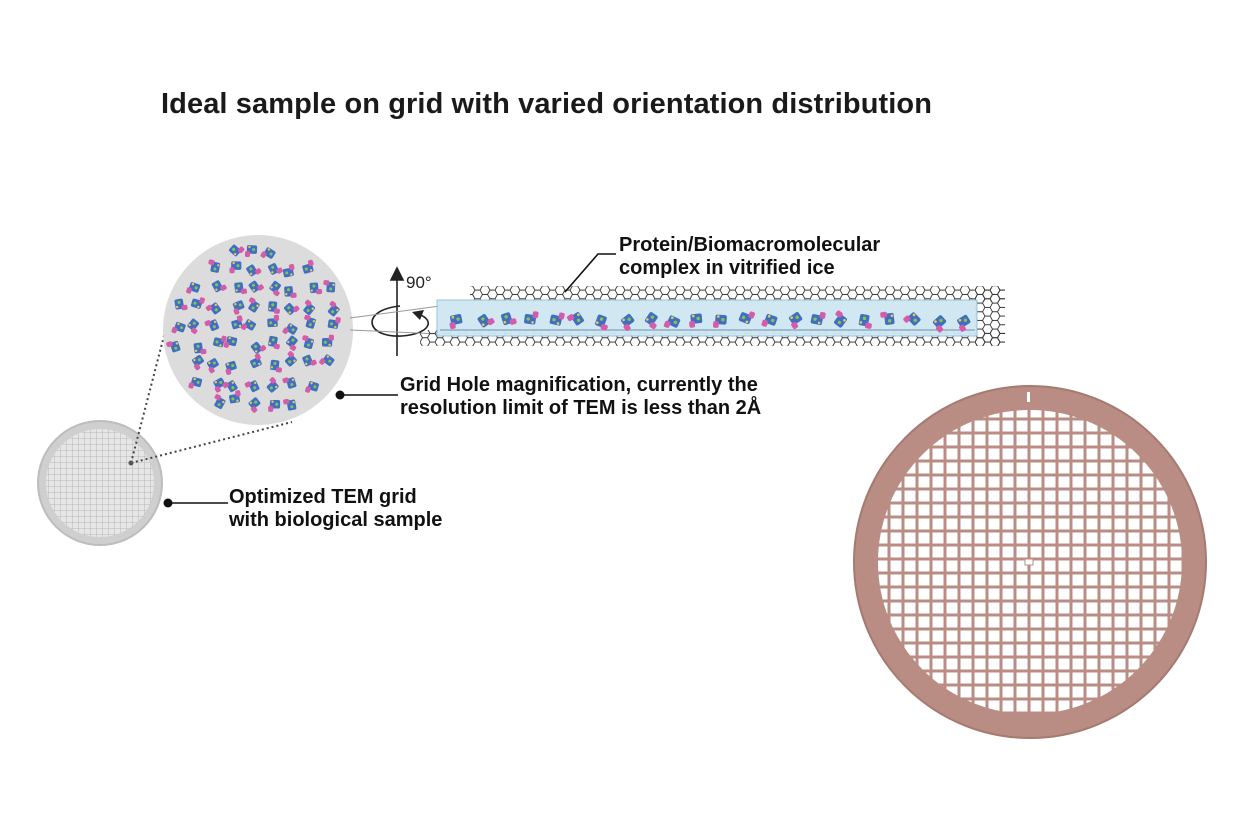  Describe the element at coordinates (392, 378) in the screenshot. I see `callout-lines` at that location.